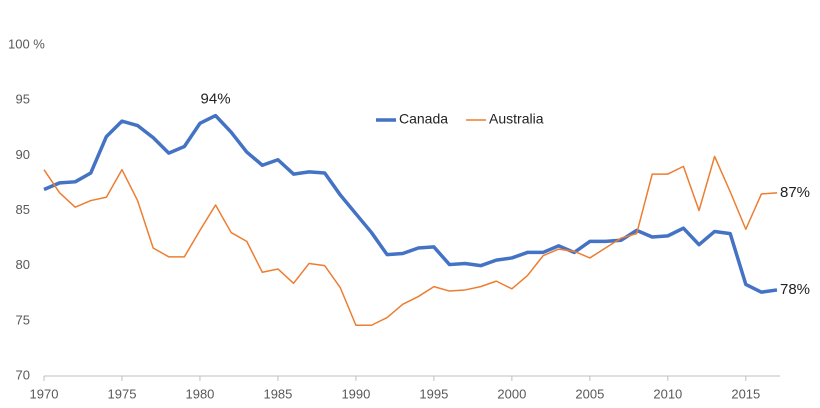  I want to click on y-tick-label: 95, so click(23, 99).